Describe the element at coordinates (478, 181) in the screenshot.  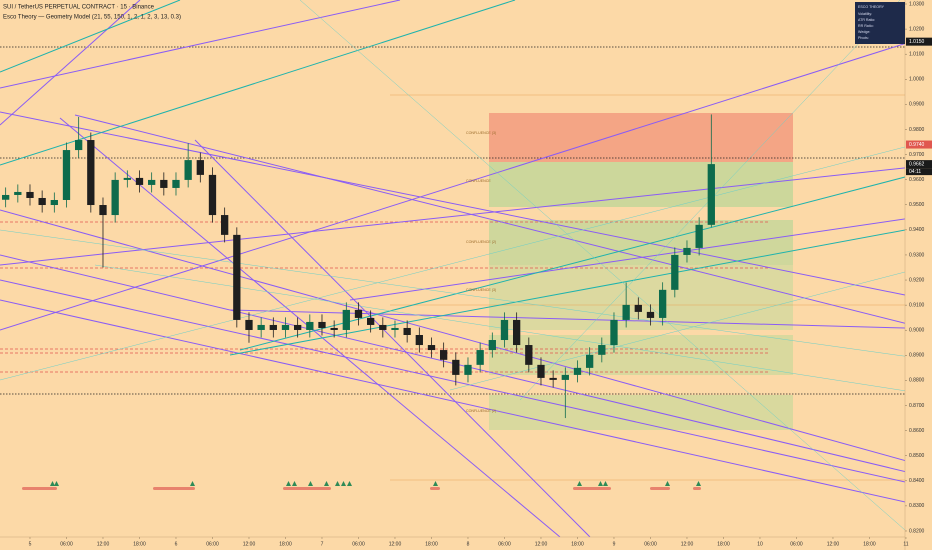
I see `zone-label: CONFLUENCE` at that location.